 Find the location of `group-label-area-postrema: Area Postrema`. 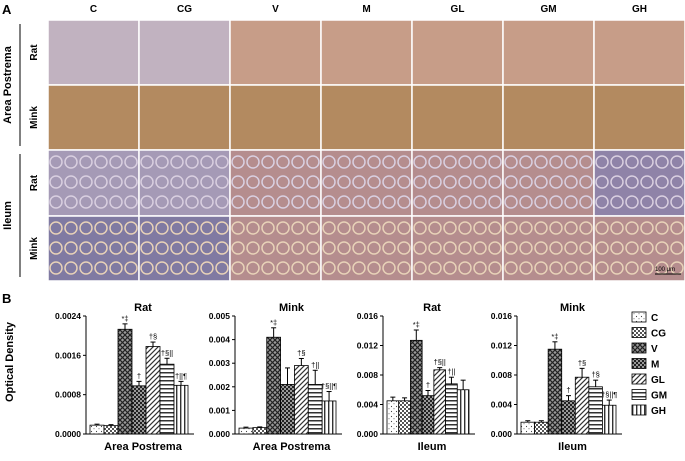

group-label-area-postrema: Area Postrema is located at coordinates (8, 84).